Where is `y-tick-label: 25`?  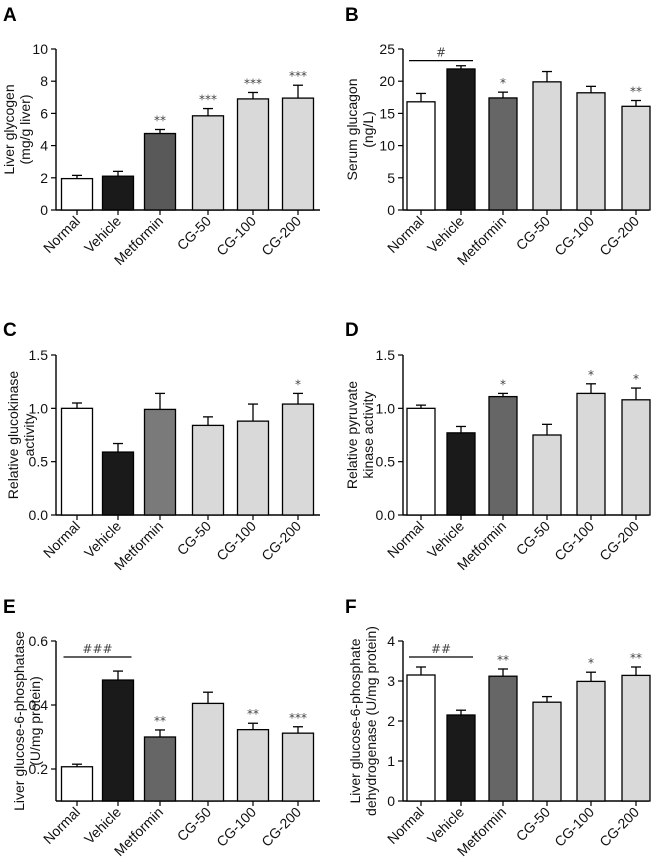 y-tick-label: 25 is located at coordinates (387, 49).